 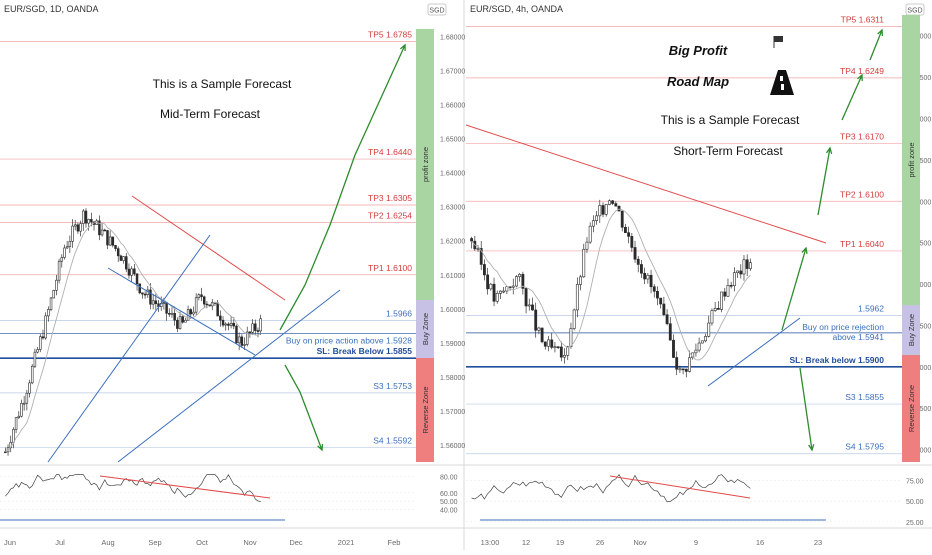 I want to click on zone-label: Reverse Zone, so click(x=425, y=409).